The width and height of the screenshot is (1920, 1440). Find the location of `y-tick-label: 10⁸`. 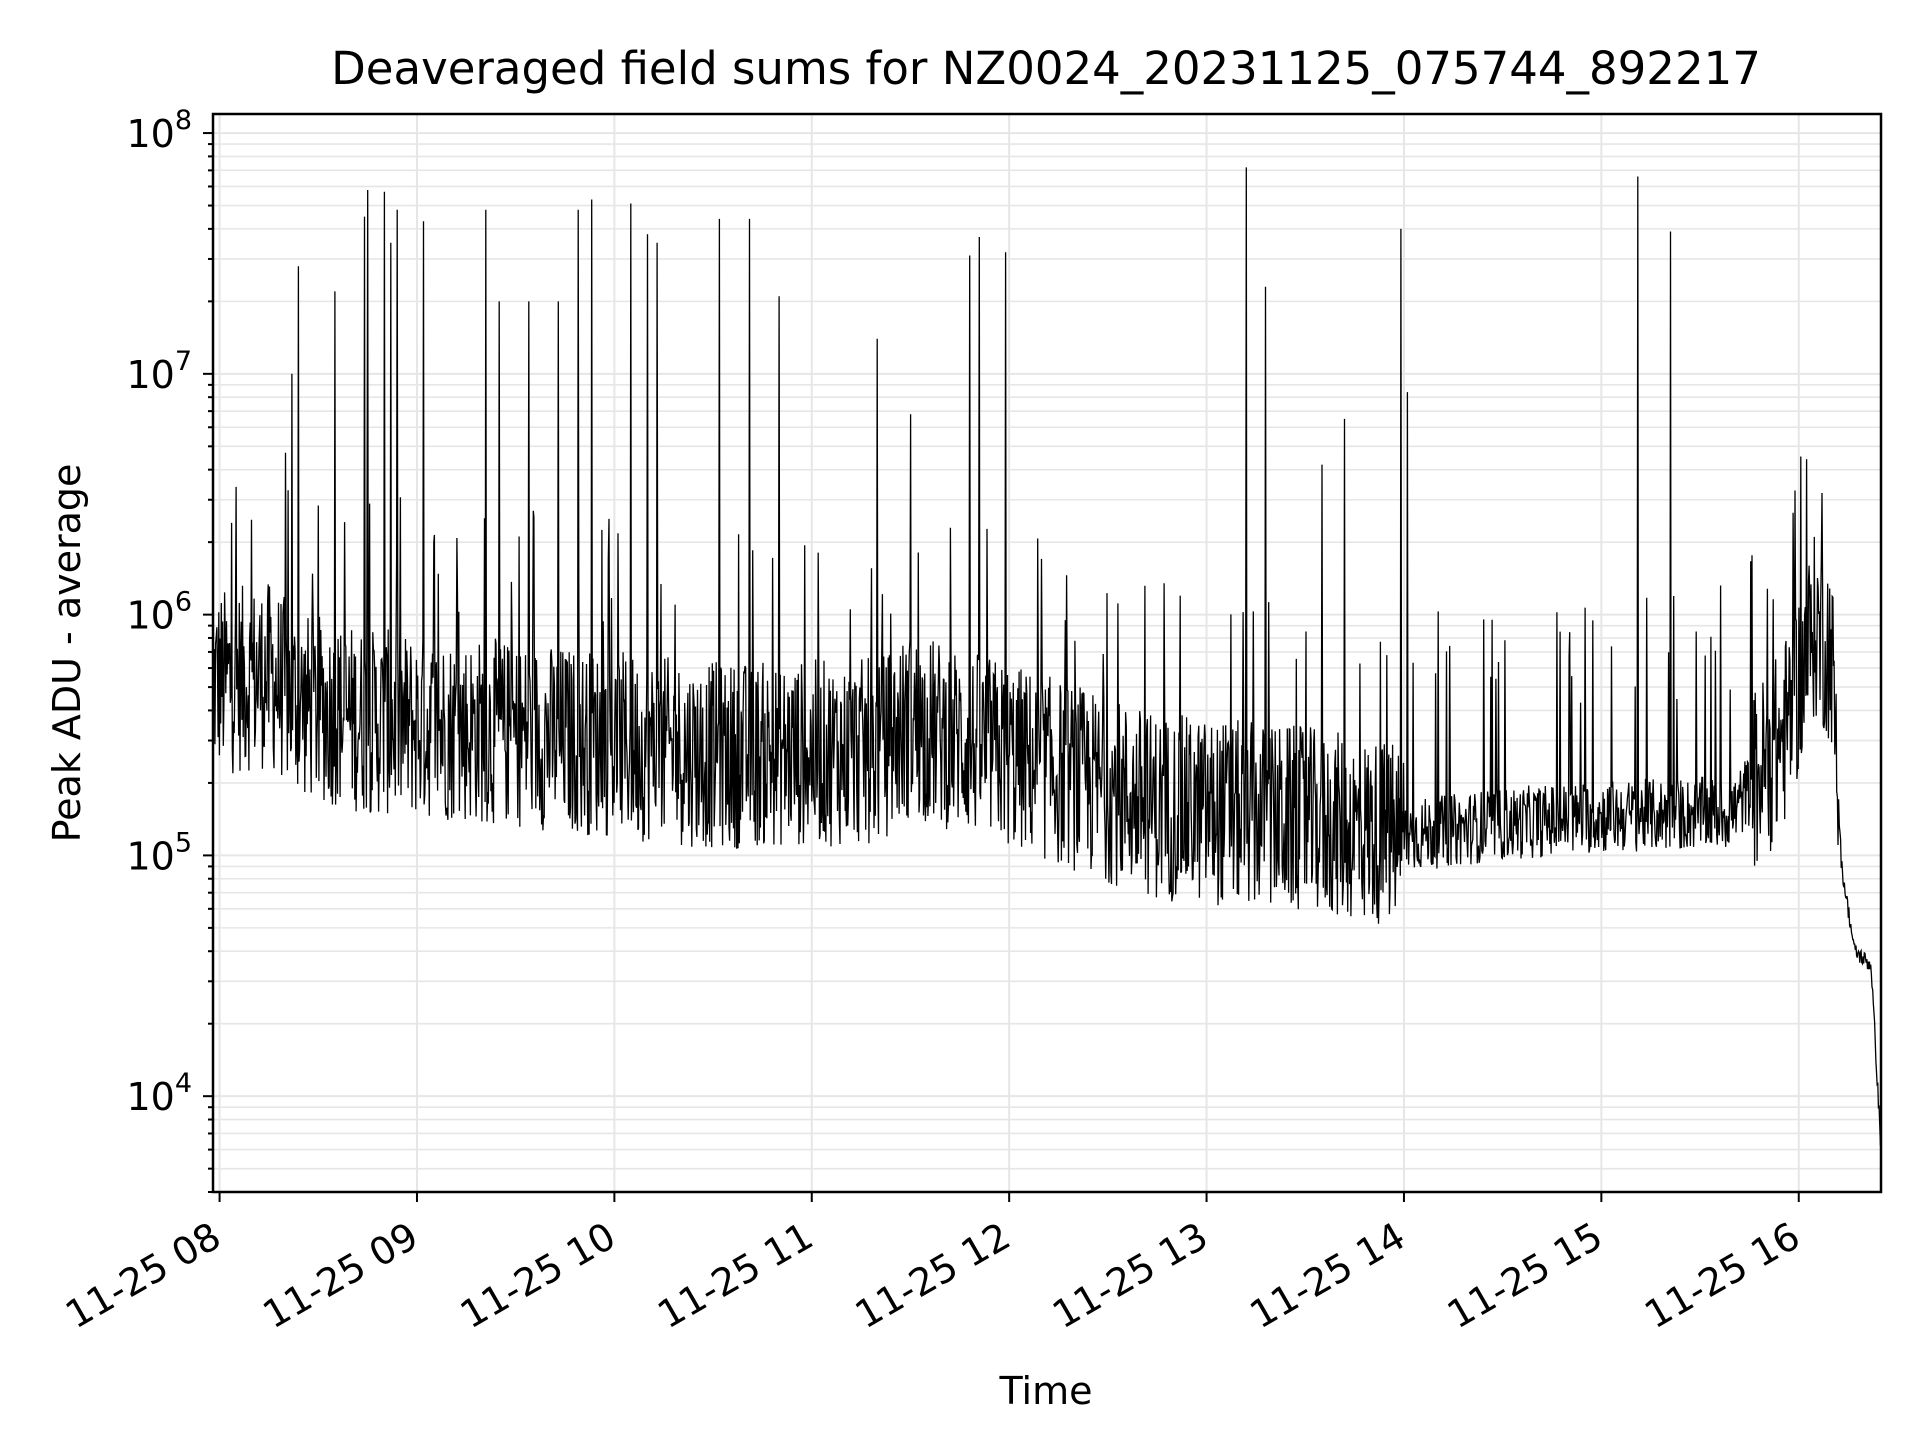

y-tick-label: 10⁸ is located at coordinates (159, 130).